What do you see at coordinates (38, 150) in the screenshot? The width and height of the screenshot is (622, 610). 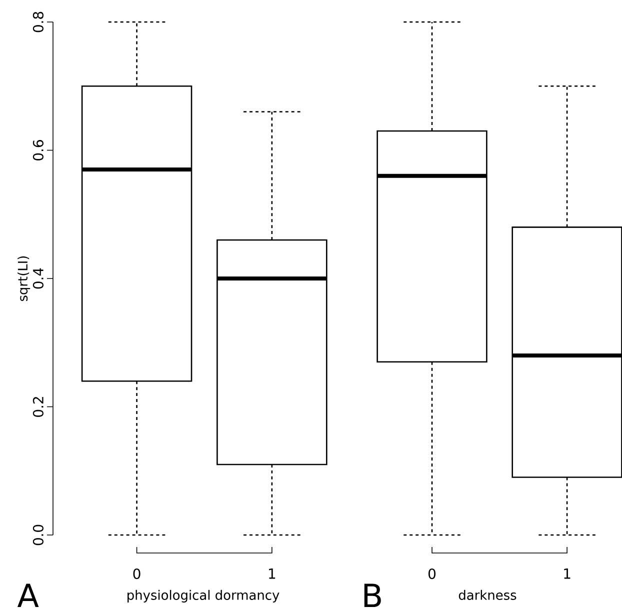 I see `y-tick-label: 0.6` at bounding box center [38, 150].